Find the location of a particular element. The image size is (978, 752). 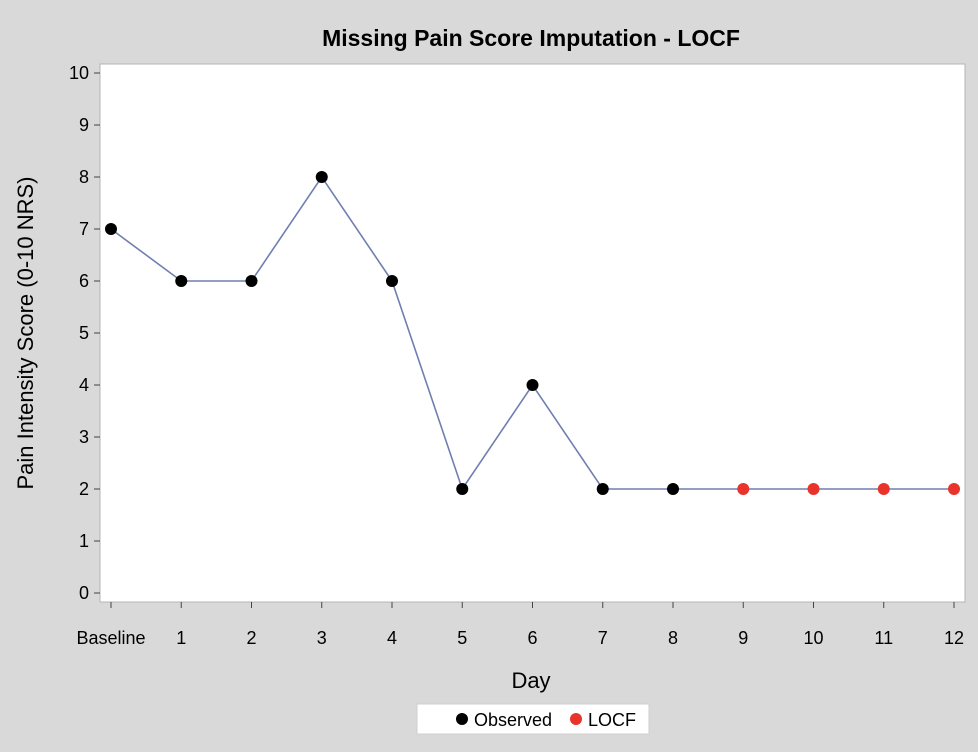

legend-box is located at coordinates (533, 719).